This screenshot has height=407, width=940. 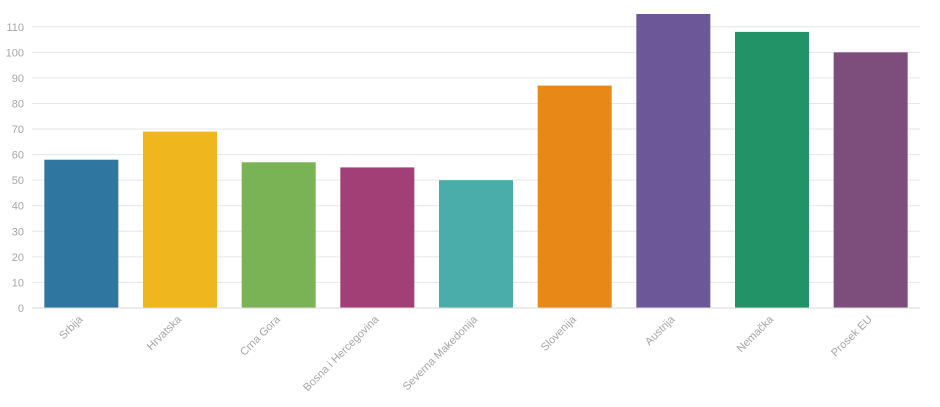 I want to click on y-tick-label: 30, so click(x=18, y=232).